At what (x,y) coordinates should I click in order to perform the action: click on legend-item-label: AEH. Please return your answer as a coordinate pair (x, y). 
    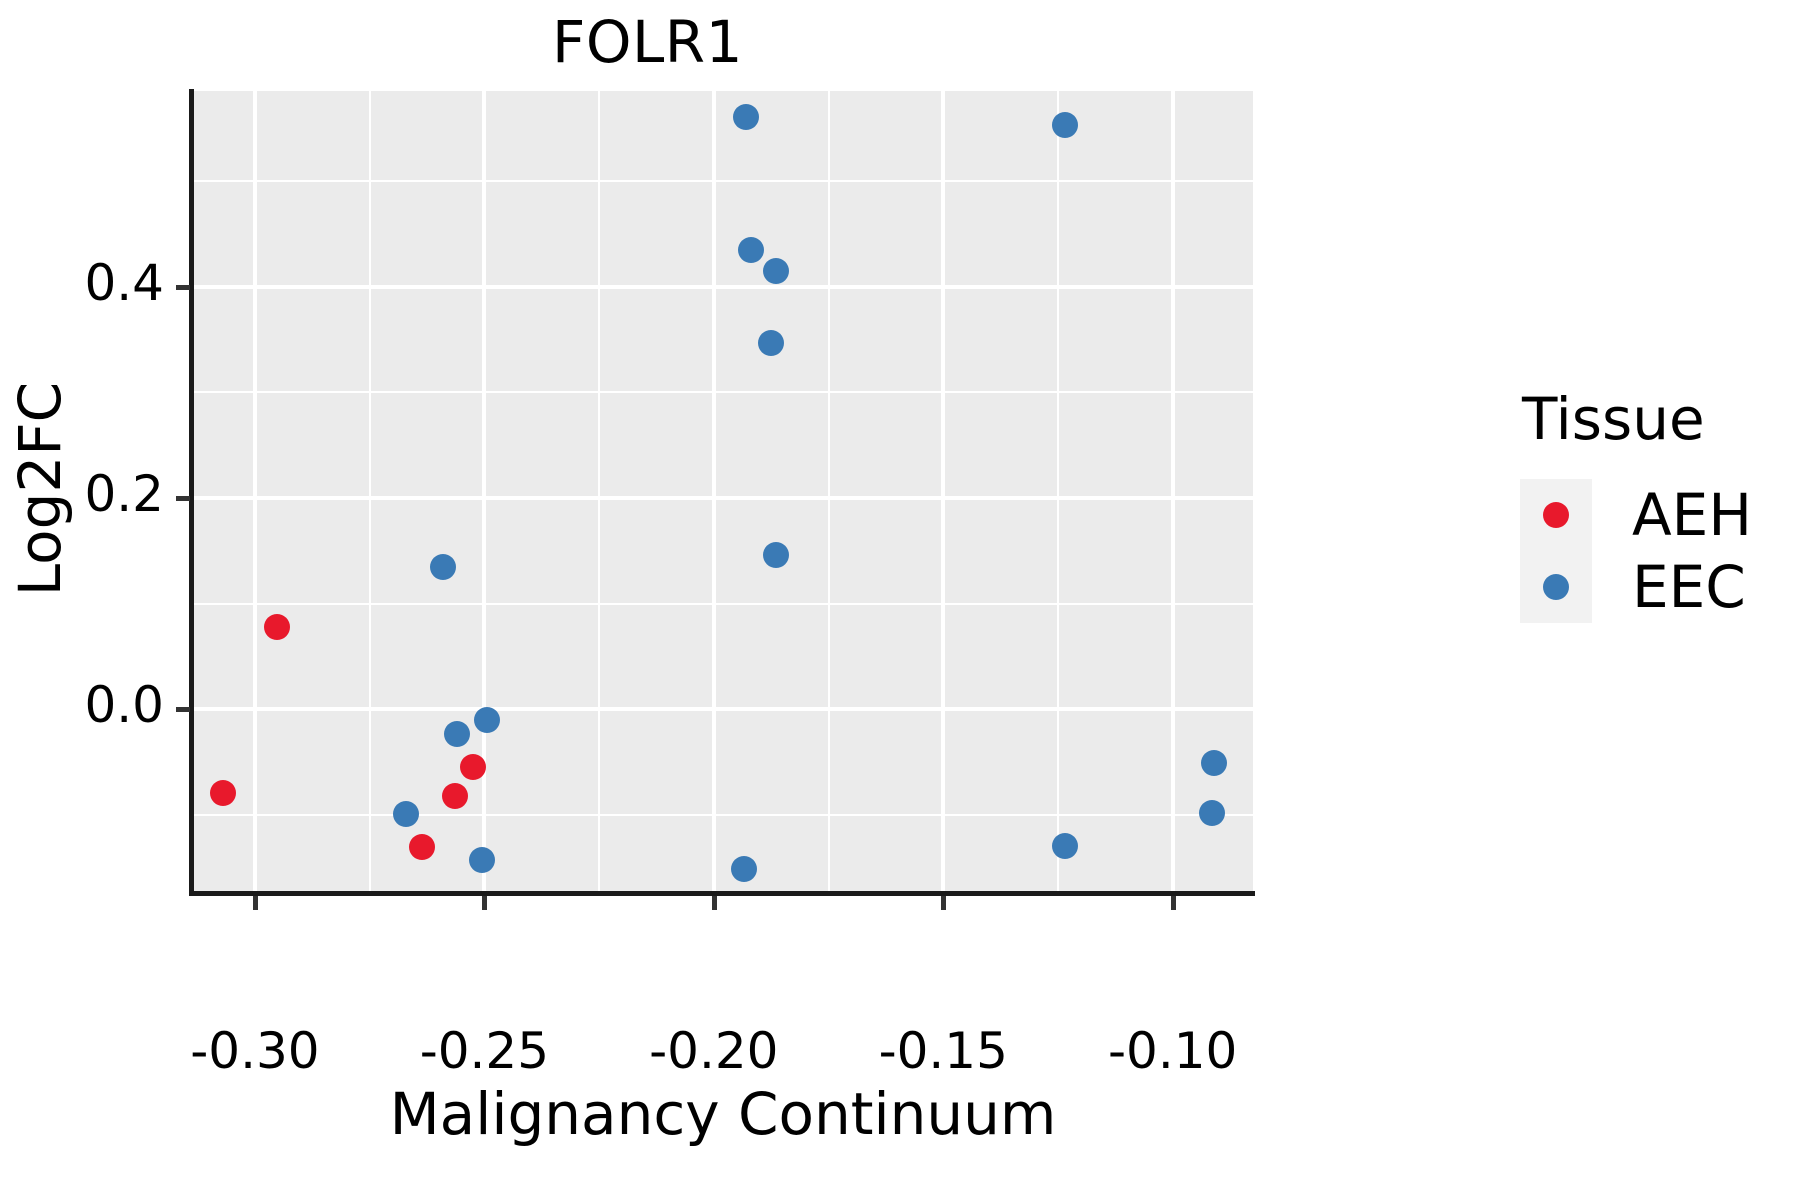
    Looking at the image, I should click on (1692, 515).